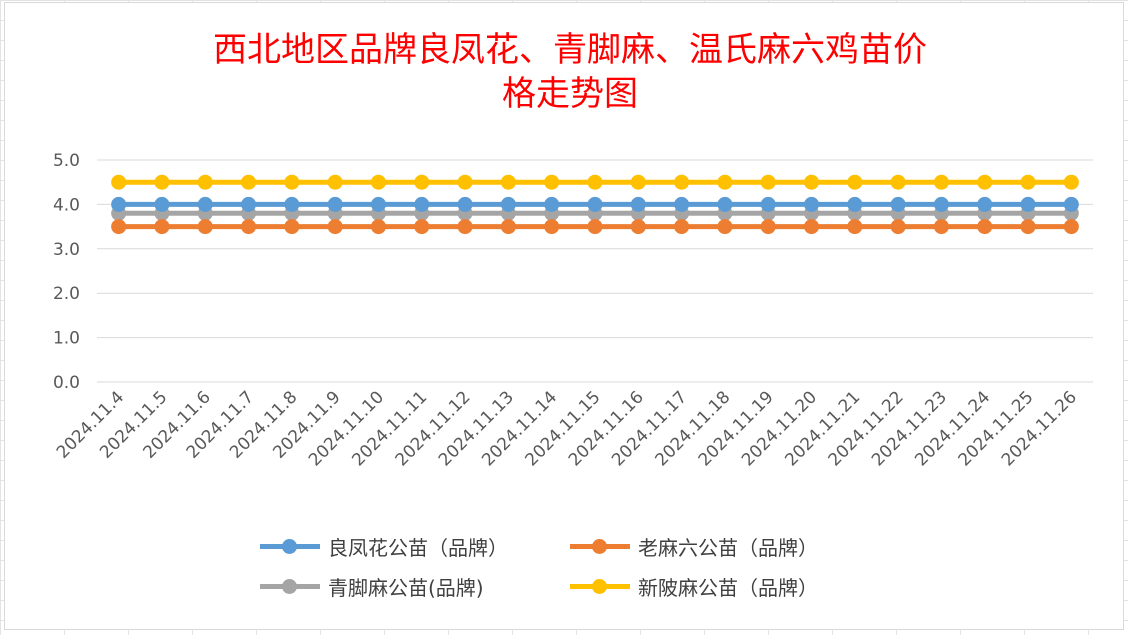  What do you see at coordinates (66, 205) in the screenshot?
I see `y-tick-label-4: 4.0` at bounding box center [66, 205].